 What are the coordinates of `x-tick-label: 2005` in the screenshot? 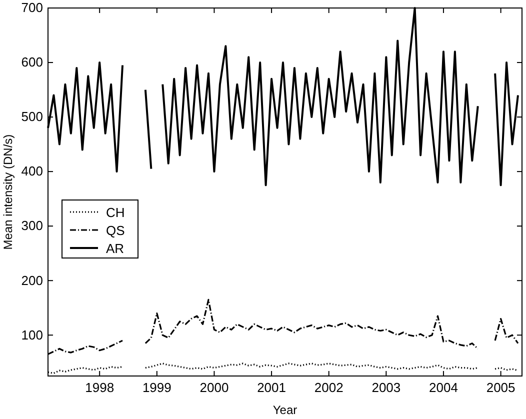 It's located at (501, 388).